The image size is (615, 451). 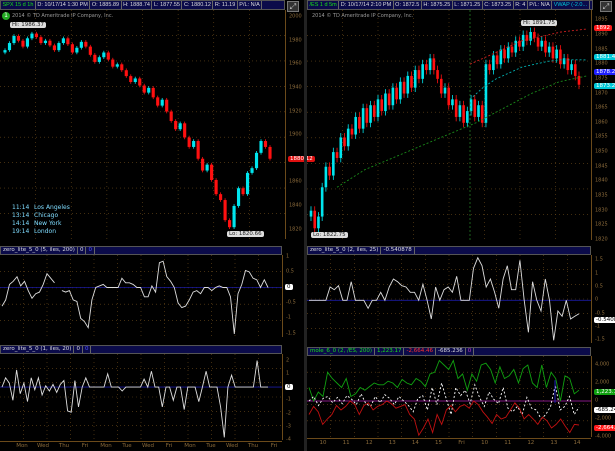 What do you see at coordinates (449, 299) in the screenshot?
I see `right-study1-chart` at bounding box center [449, 299].